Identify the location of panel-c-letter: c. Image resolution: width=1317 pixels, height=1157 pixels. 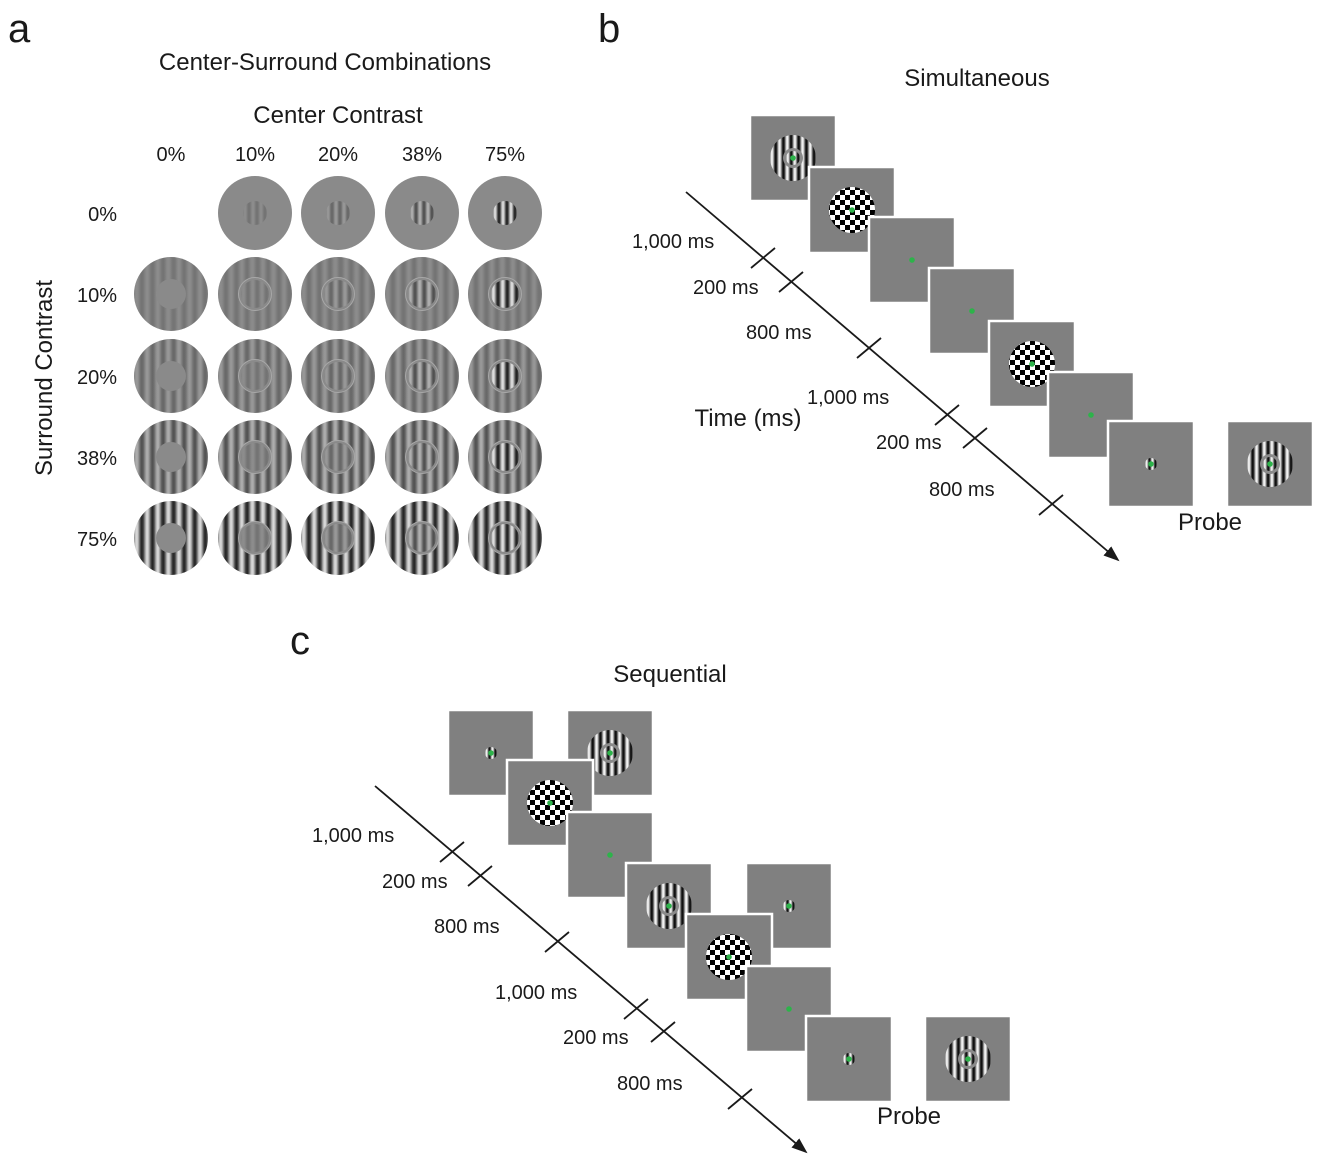
(300, 641).